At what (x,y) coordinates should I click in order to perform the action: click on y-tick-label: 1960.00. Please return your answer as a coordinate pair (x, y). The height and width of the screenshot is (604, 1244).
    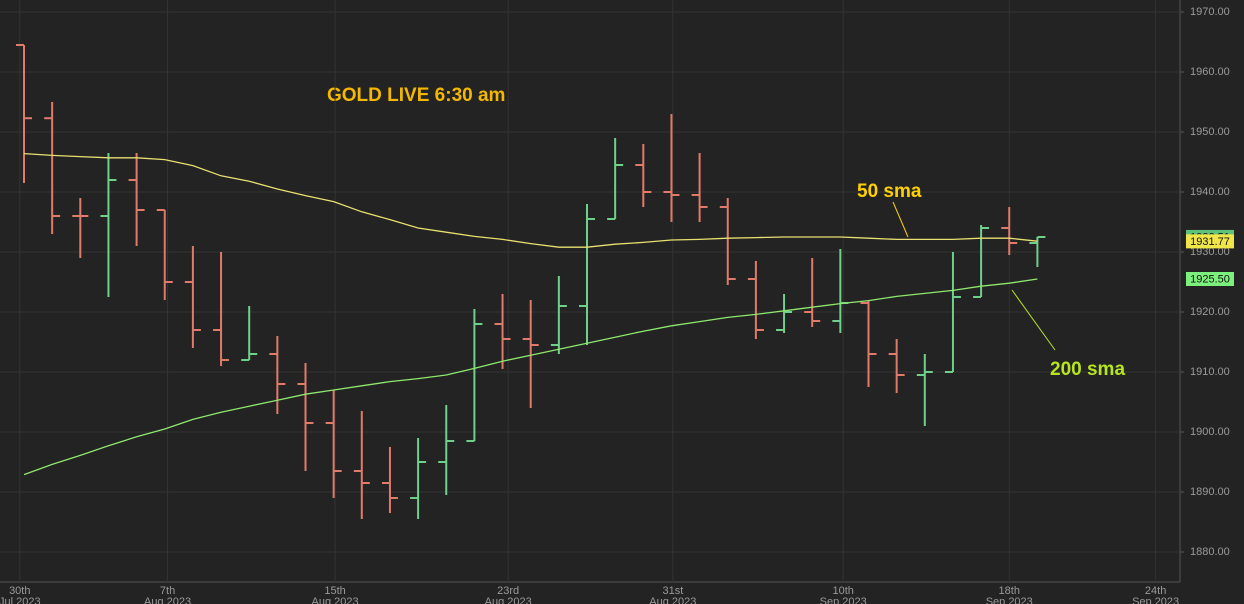
    Looking at the image, I should click on (1210, 72).